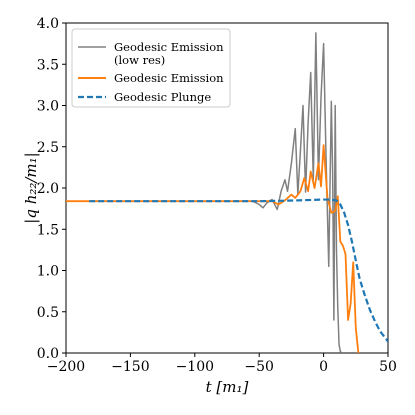 The width and height of the screenshot is (415, 415). What do you see at coordinates (222, 364) in the screenshot?
I see `x-ticks: −200 −150 −100 −50 0 50` at bounding box center [222, 364].